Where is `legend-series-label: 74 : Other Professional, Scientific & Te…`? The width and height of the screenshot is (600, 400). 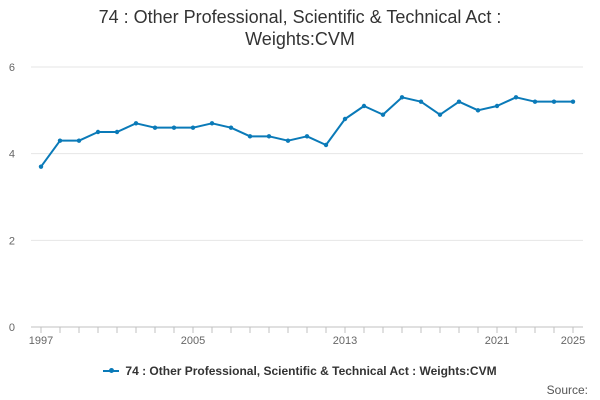 legend-series-label: 74 : Other Professional, Scientific & Te… is located at coordinates (311, 371).